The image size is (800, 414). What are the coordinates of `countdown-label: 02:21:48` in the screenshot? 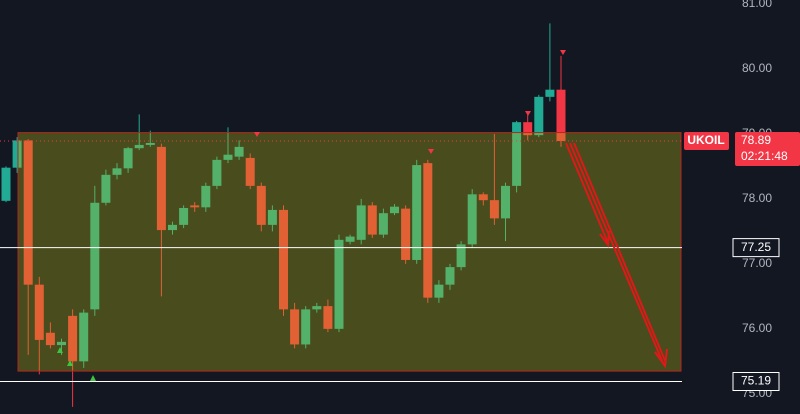 It's located at (764, 156).